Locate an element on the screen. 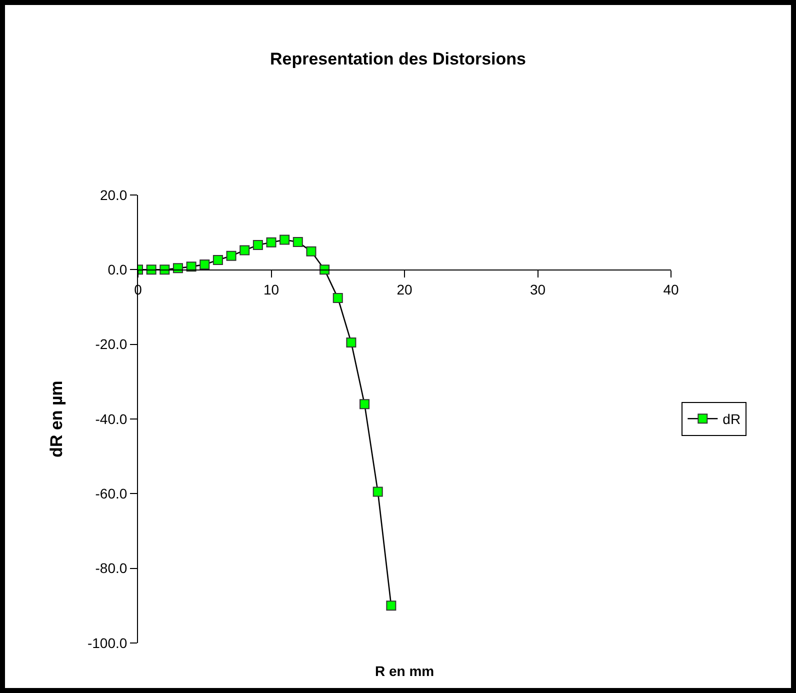 Image resolution: width=796 pixels, height=693 pixels. x-tick-label: 20 is located at coordinates (404, 289).